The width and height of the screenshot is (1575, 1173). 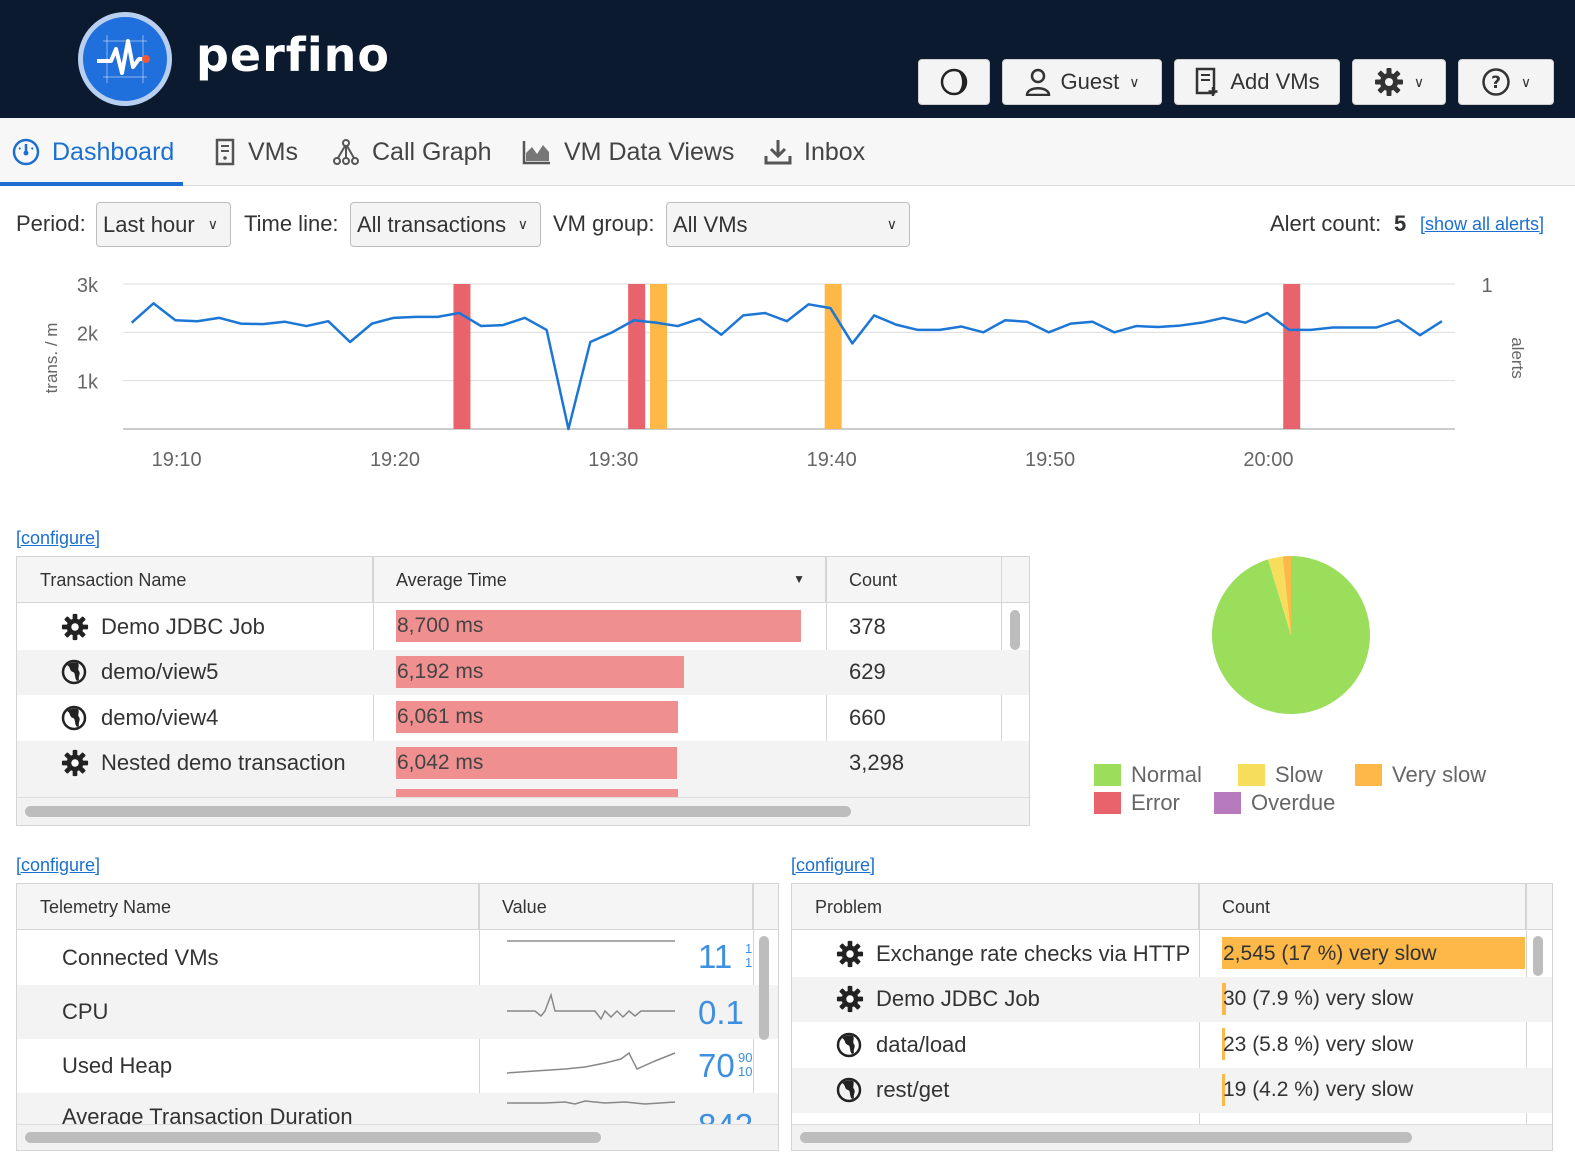 I want to click on problem-count: 23 (5.8 %) very slow, so click(x=1318, y=1044).